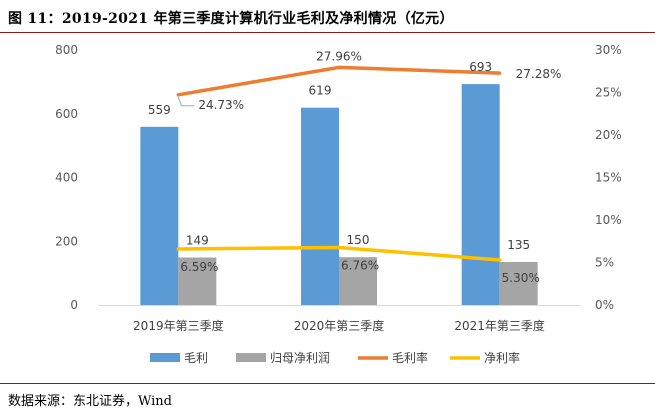  Describe the element at coordinates (608, 178) in the screenshot. I see `y-right-tick-label: 15%` at that location.